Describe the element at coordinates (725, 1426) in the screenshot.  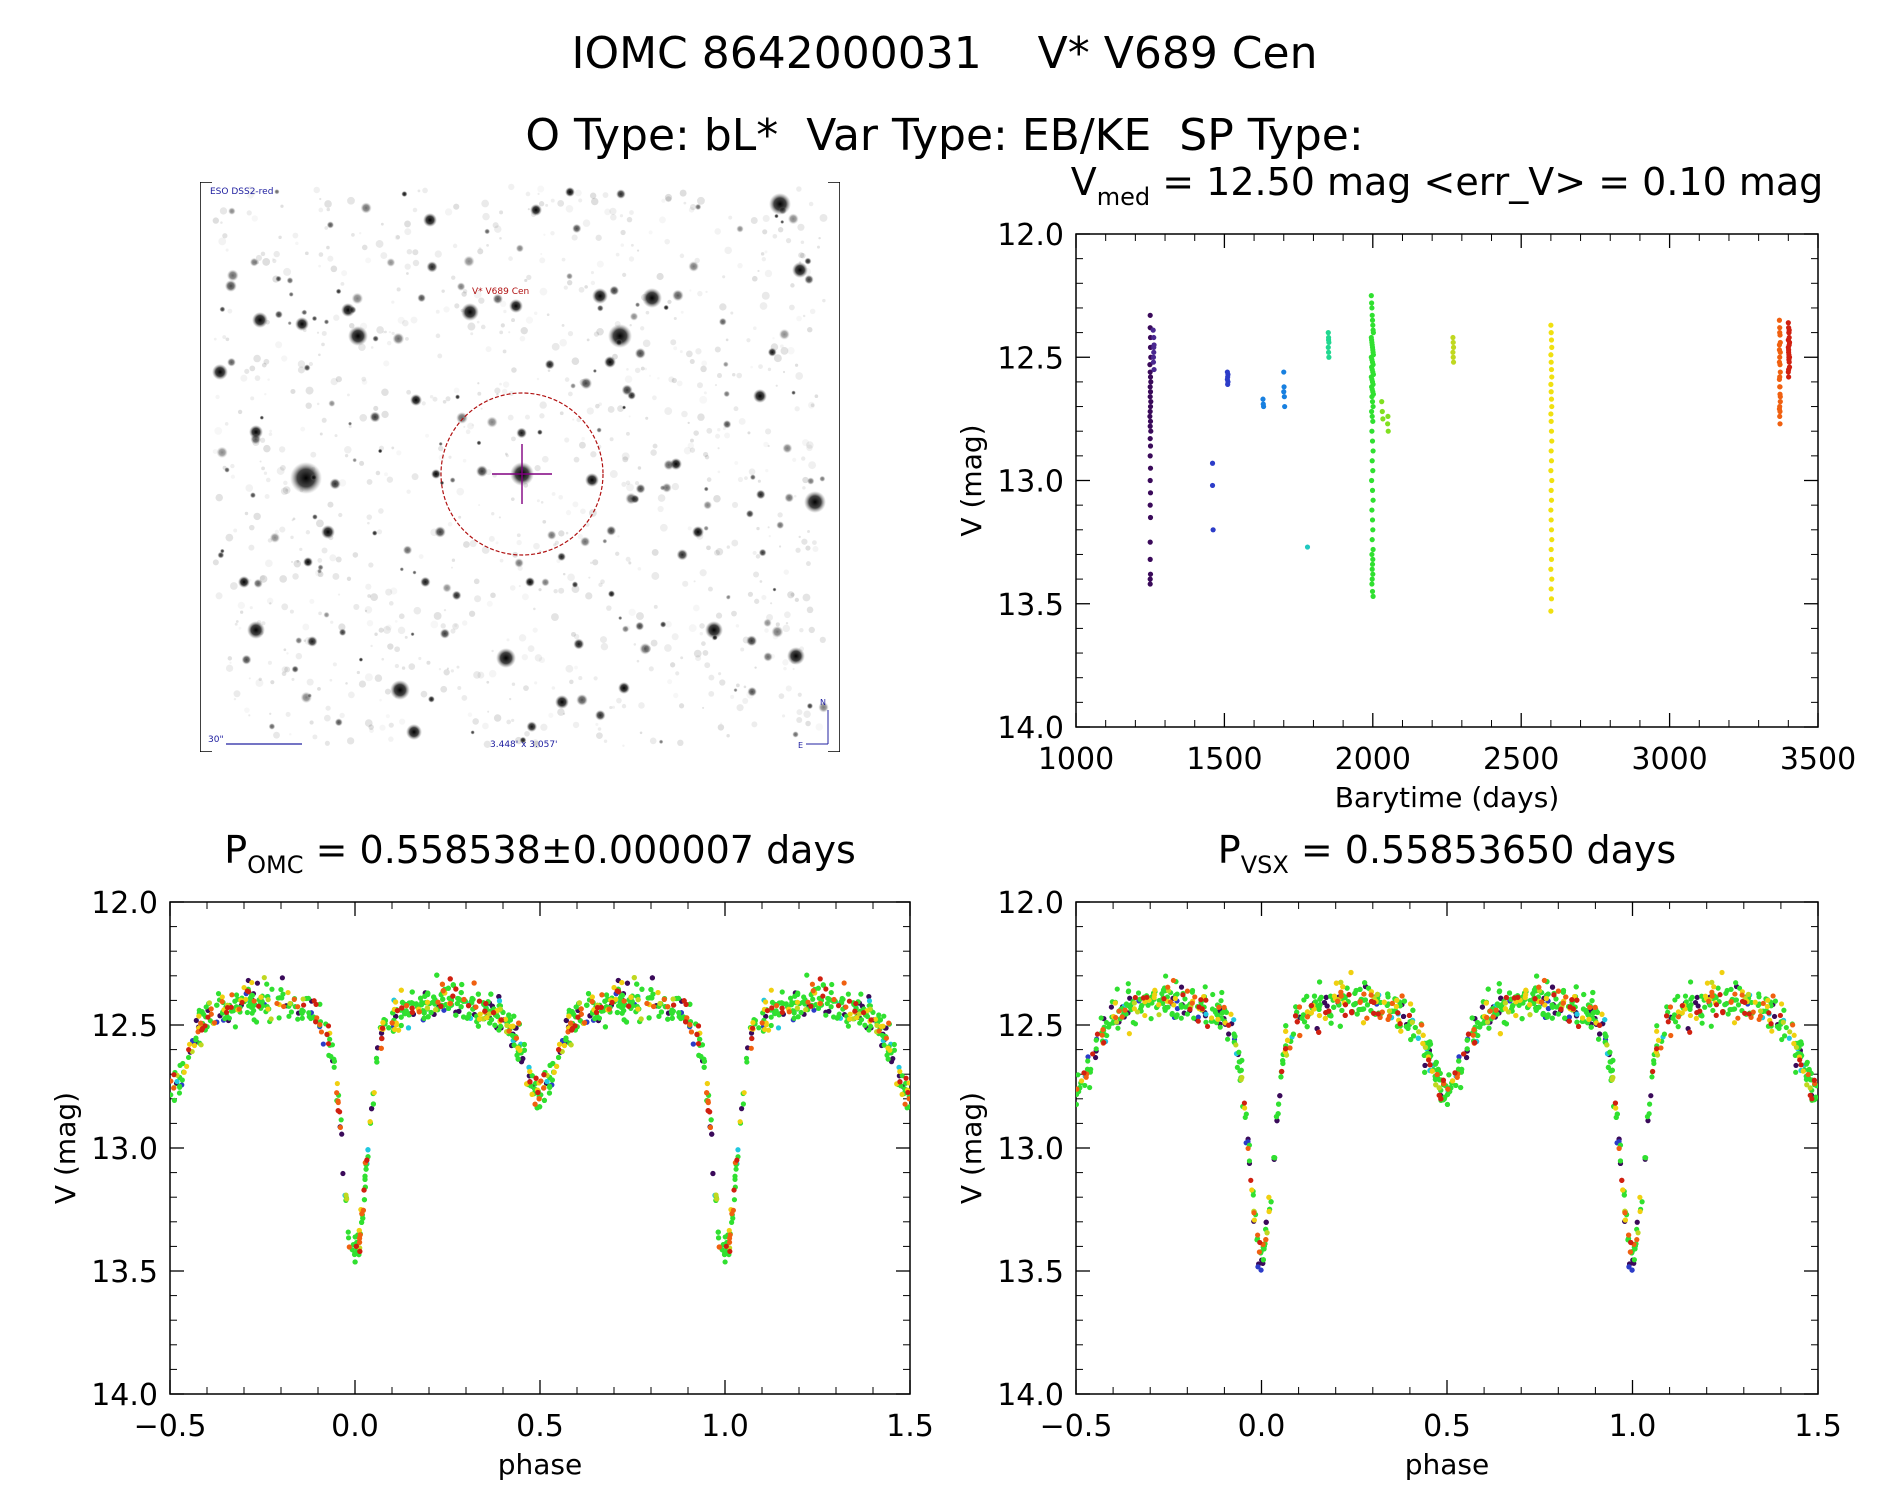
I see `phase_omc-xtick-label: 1.0` at that location.